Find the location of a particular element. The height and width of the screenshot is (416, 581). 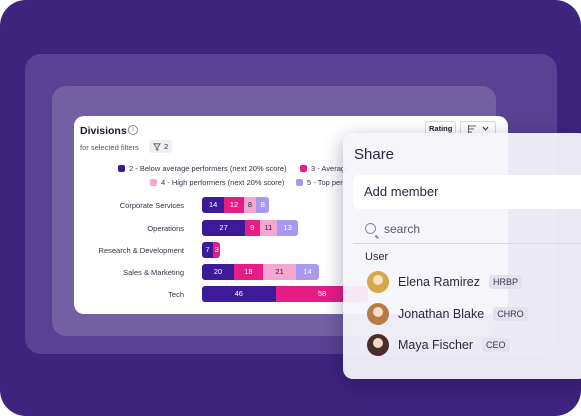

row-label: Corporate Services is located at coordinates (151, 205).